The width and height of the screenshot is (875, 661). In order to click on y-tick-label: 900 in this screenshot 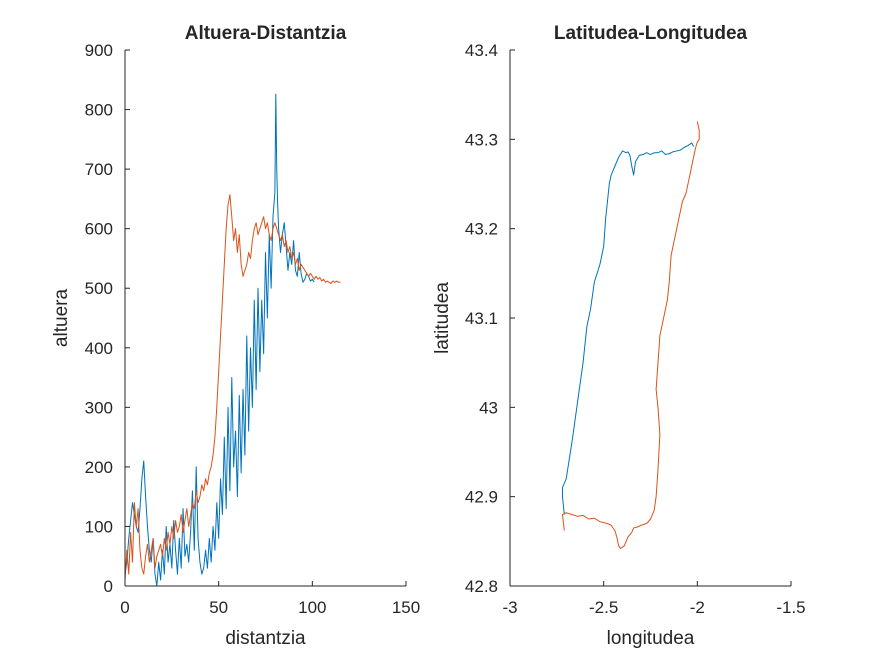, I will do `click(99, 50)`.